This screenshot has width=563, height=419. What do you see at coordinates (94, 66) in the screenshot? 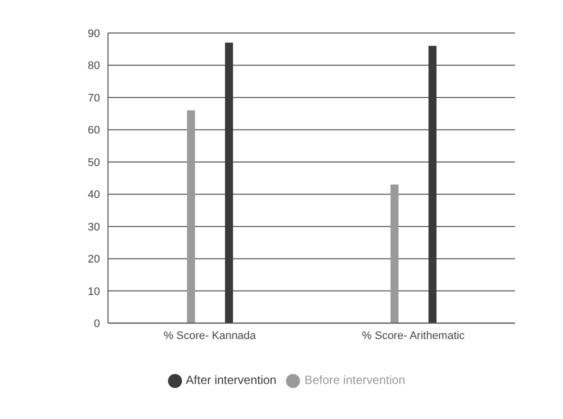
I see `y-tick-label: 80` at bounding box center [94, 66].